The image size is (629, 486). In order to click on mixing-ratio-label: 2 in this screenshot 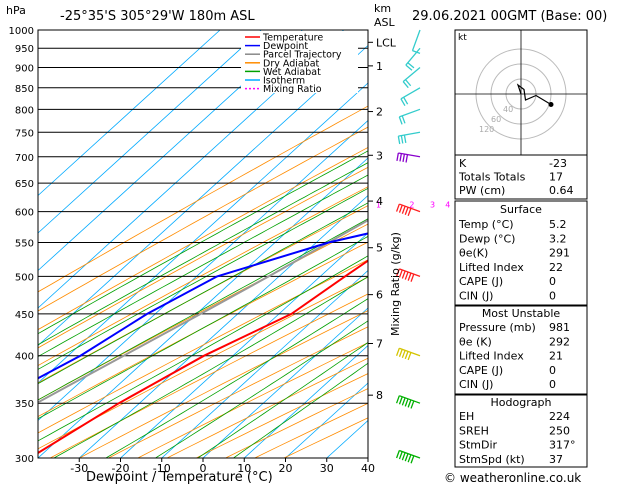, I will do `click(411, 205)`.